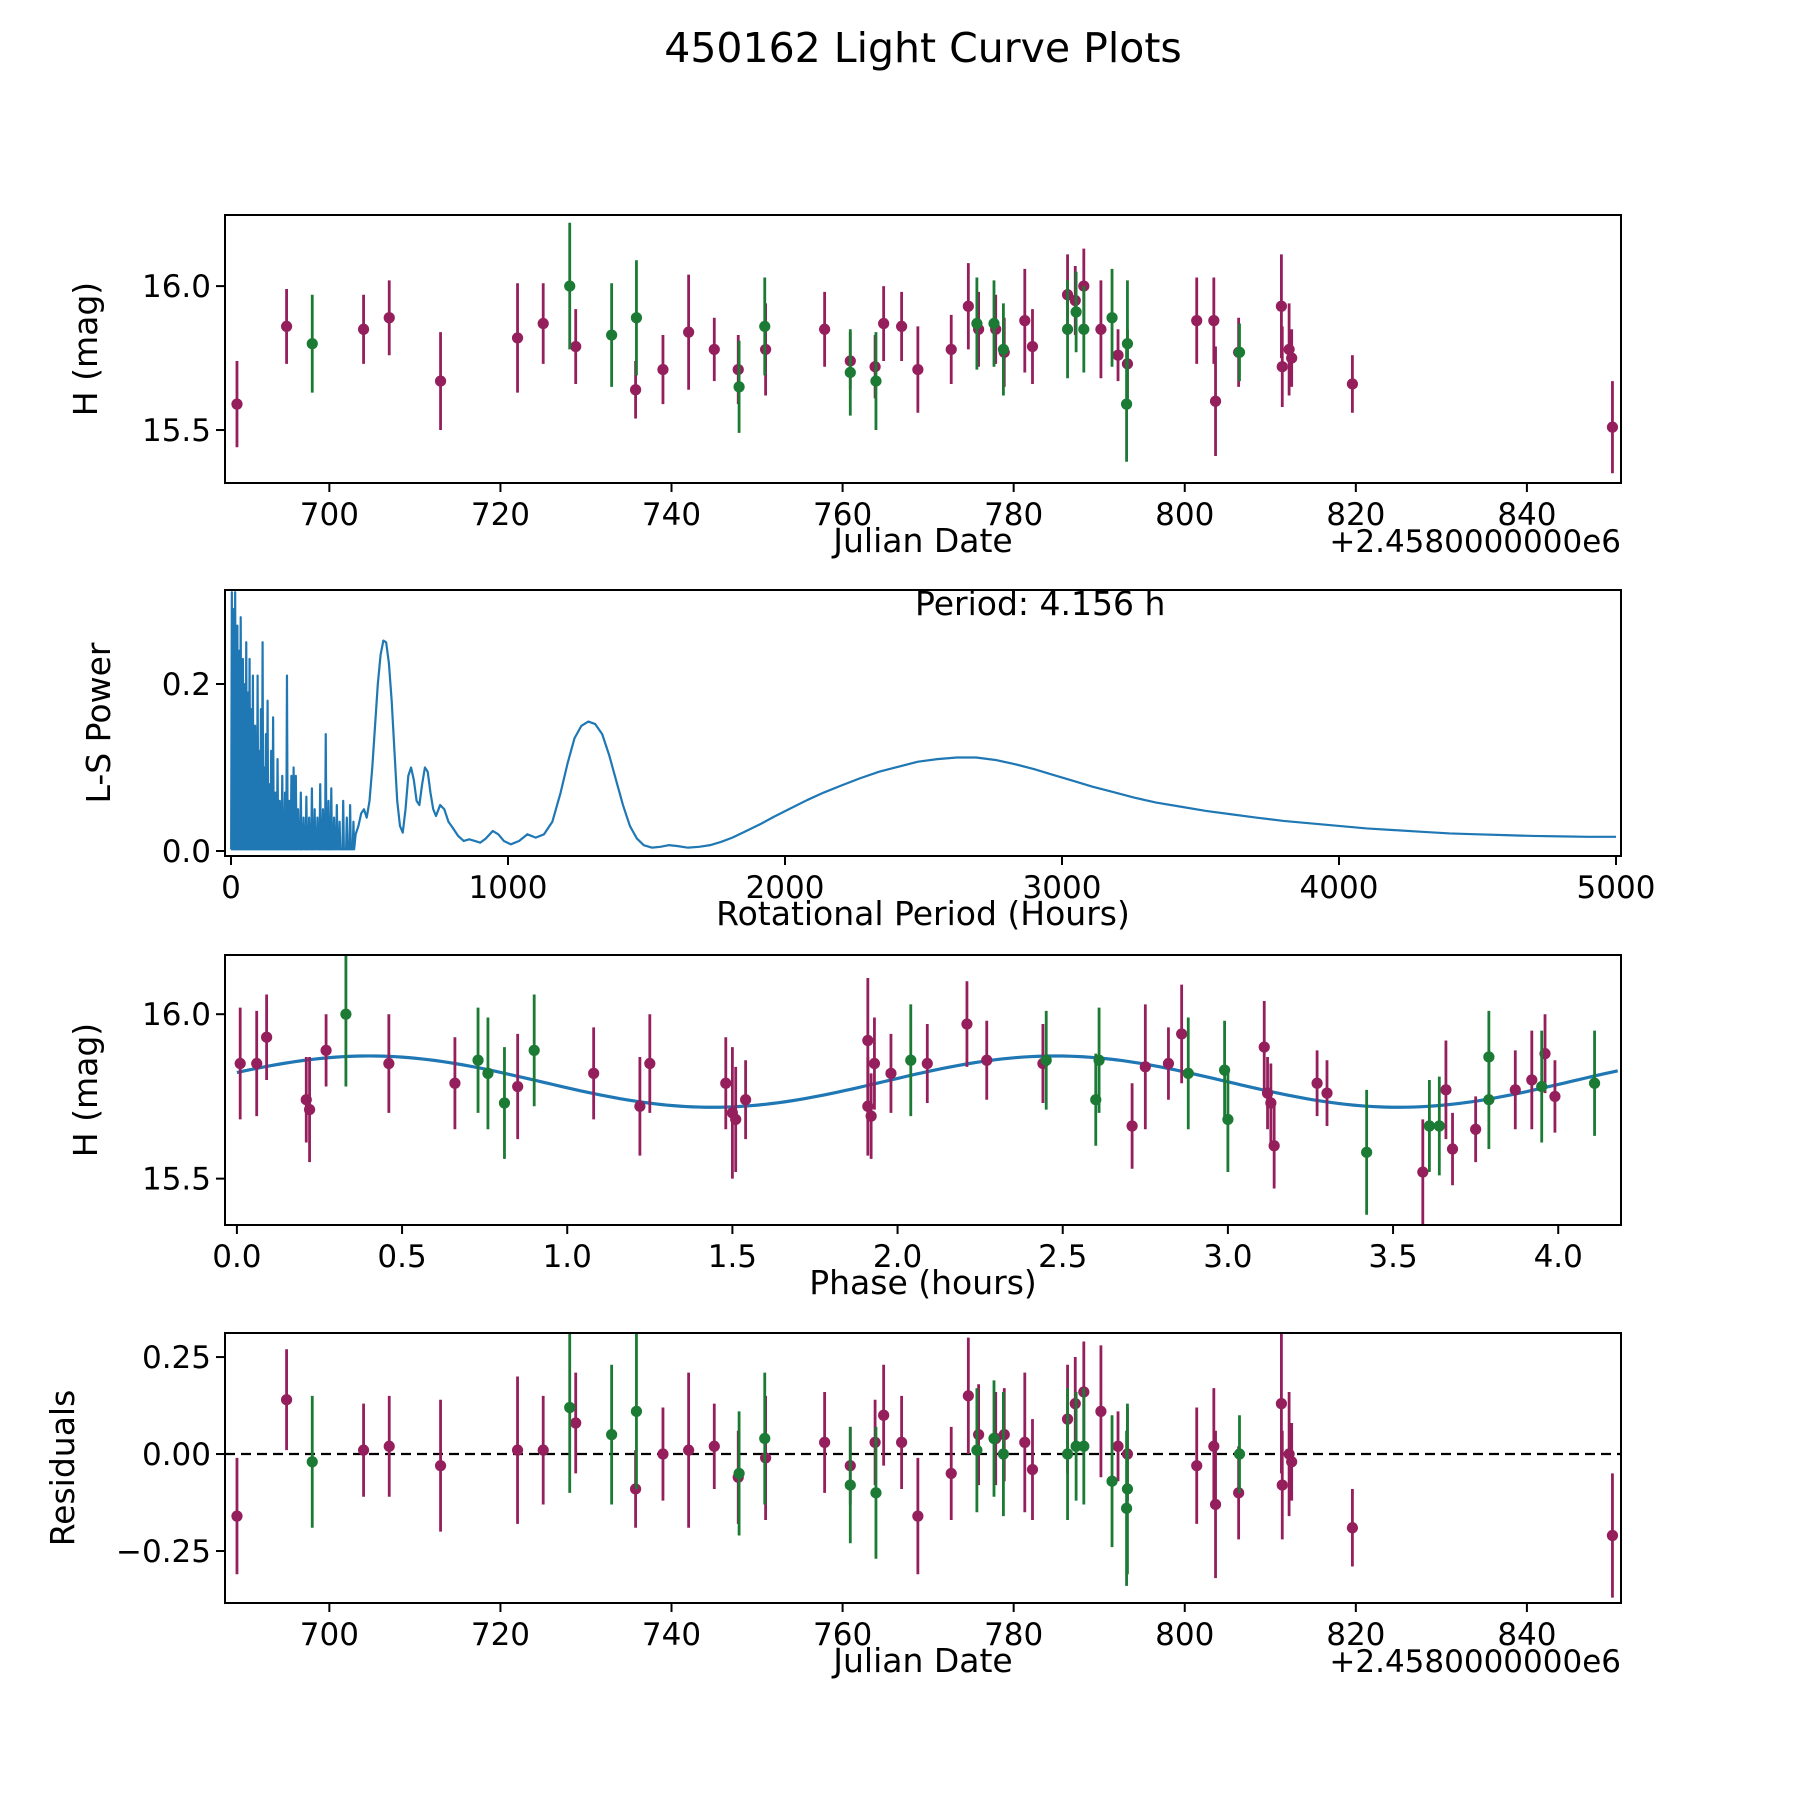 The image size is (1800, 1800). What do you see at coordinates (1062, 888) in the screenshot?
I see `x-tick-label: 3000` at bounding box center [1062, 888].